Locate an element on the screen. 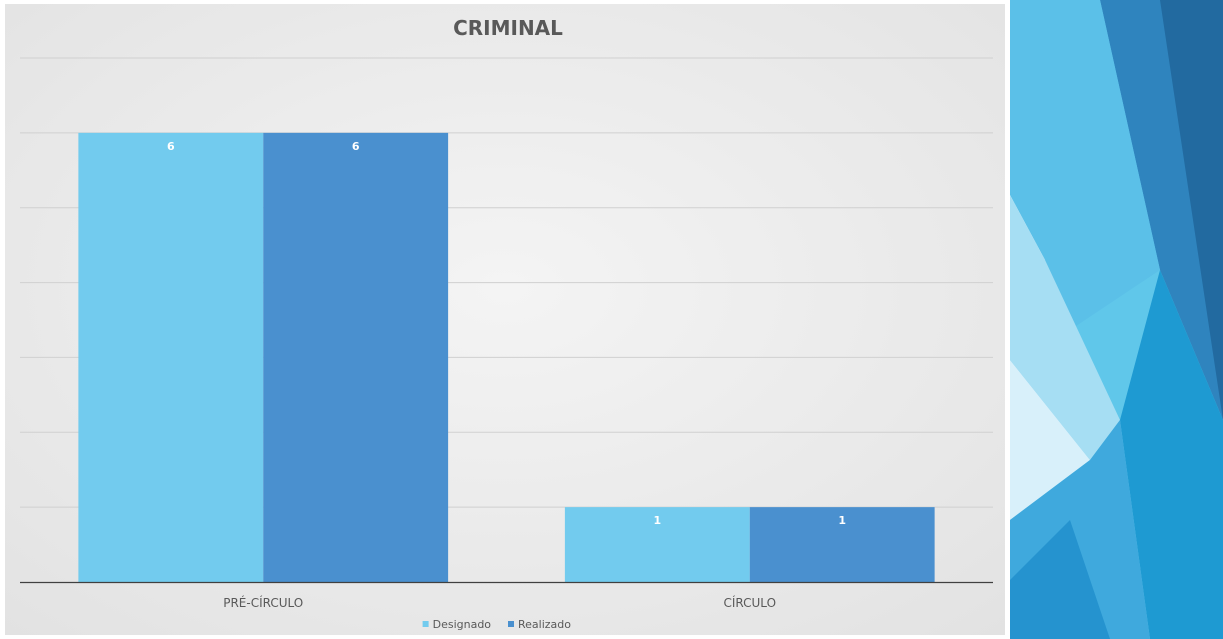 This screenshot has width=1223, height=639. legend-item-designado: Designado is located at coordinates (457, 624).